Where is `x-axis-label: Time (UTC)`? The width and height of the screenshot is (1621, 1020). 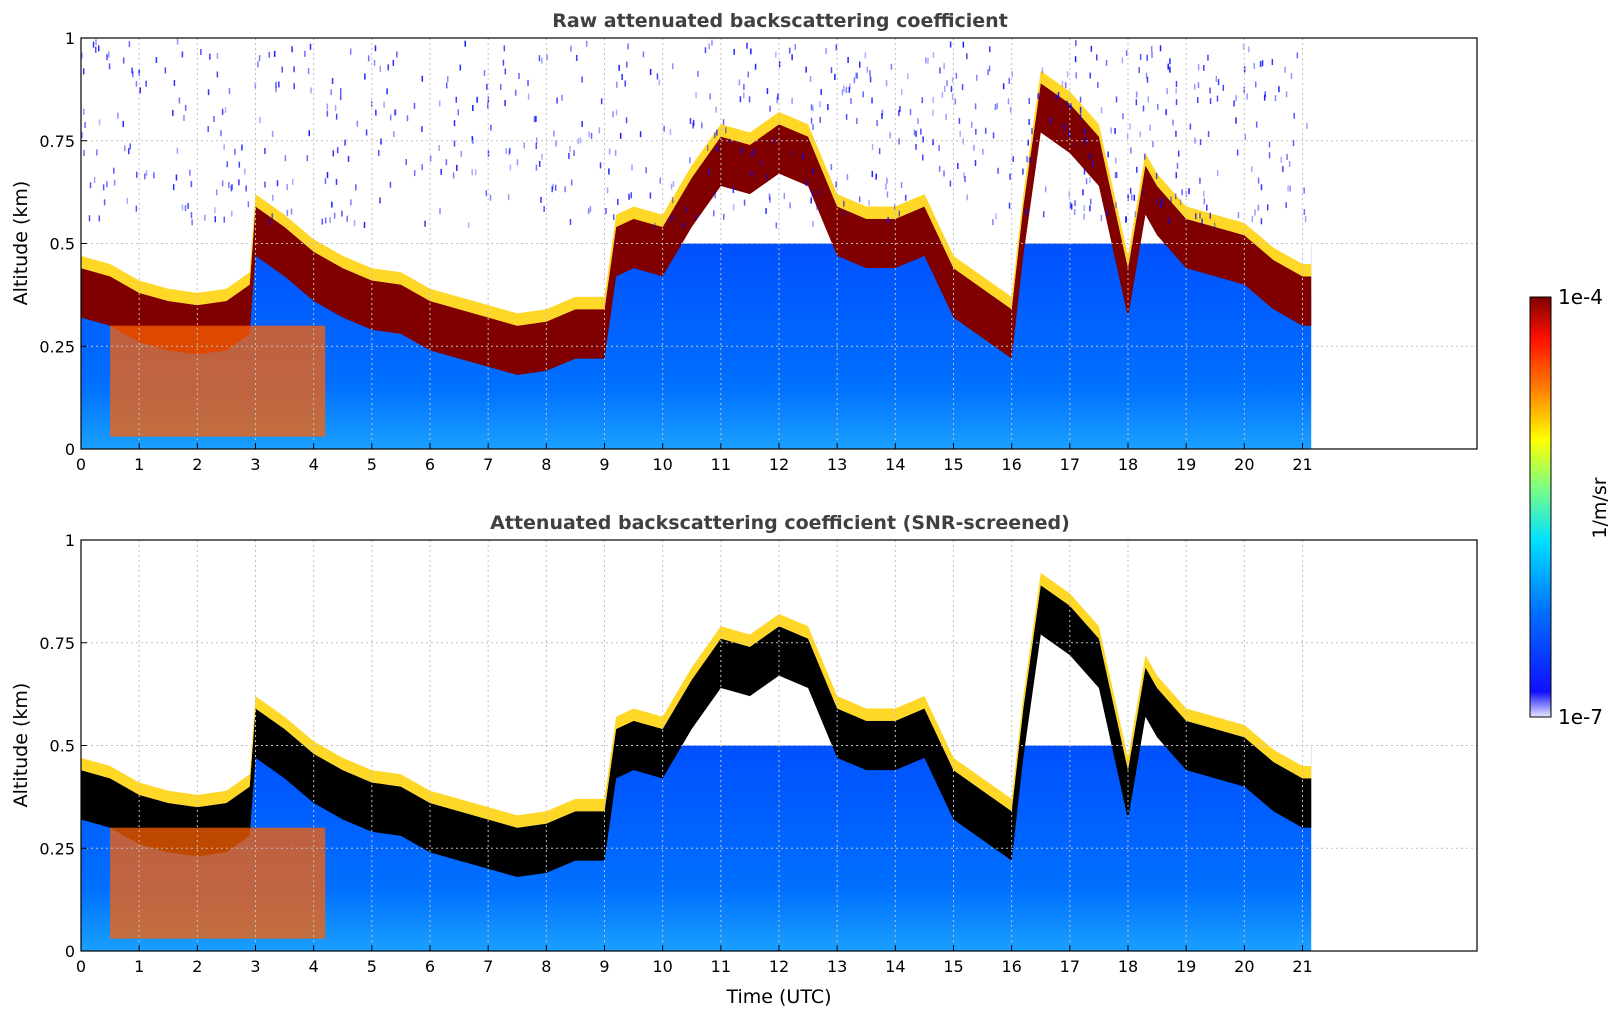
x-axis-label: Time (UTC) is located at coordinates (778, 997).